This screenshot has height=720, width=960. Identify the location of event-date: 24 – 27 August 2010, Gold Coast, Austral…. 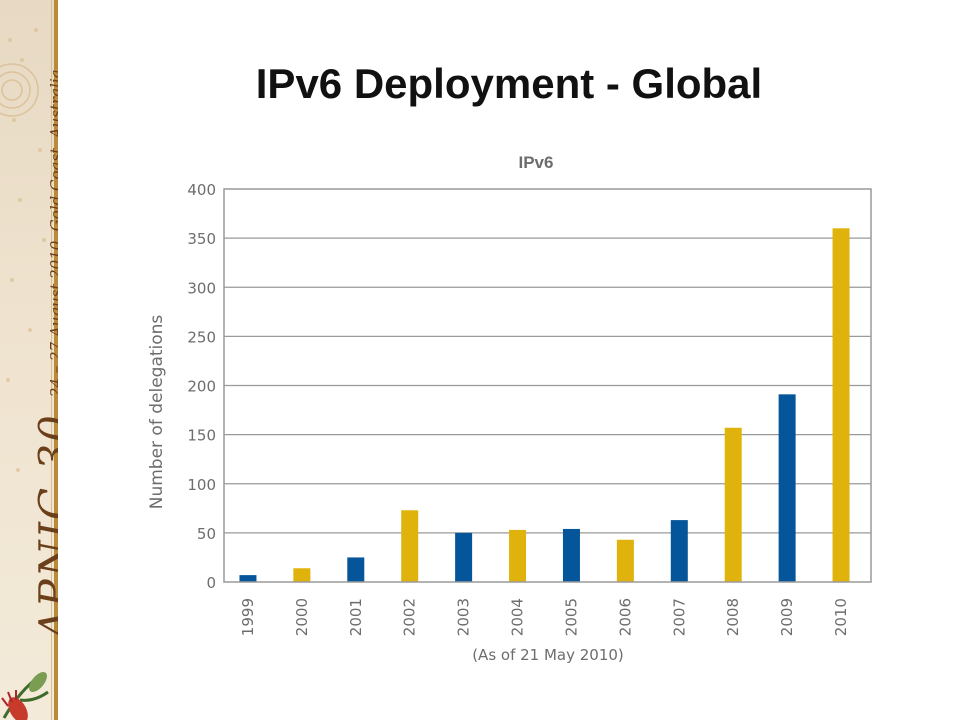
(52, 233).